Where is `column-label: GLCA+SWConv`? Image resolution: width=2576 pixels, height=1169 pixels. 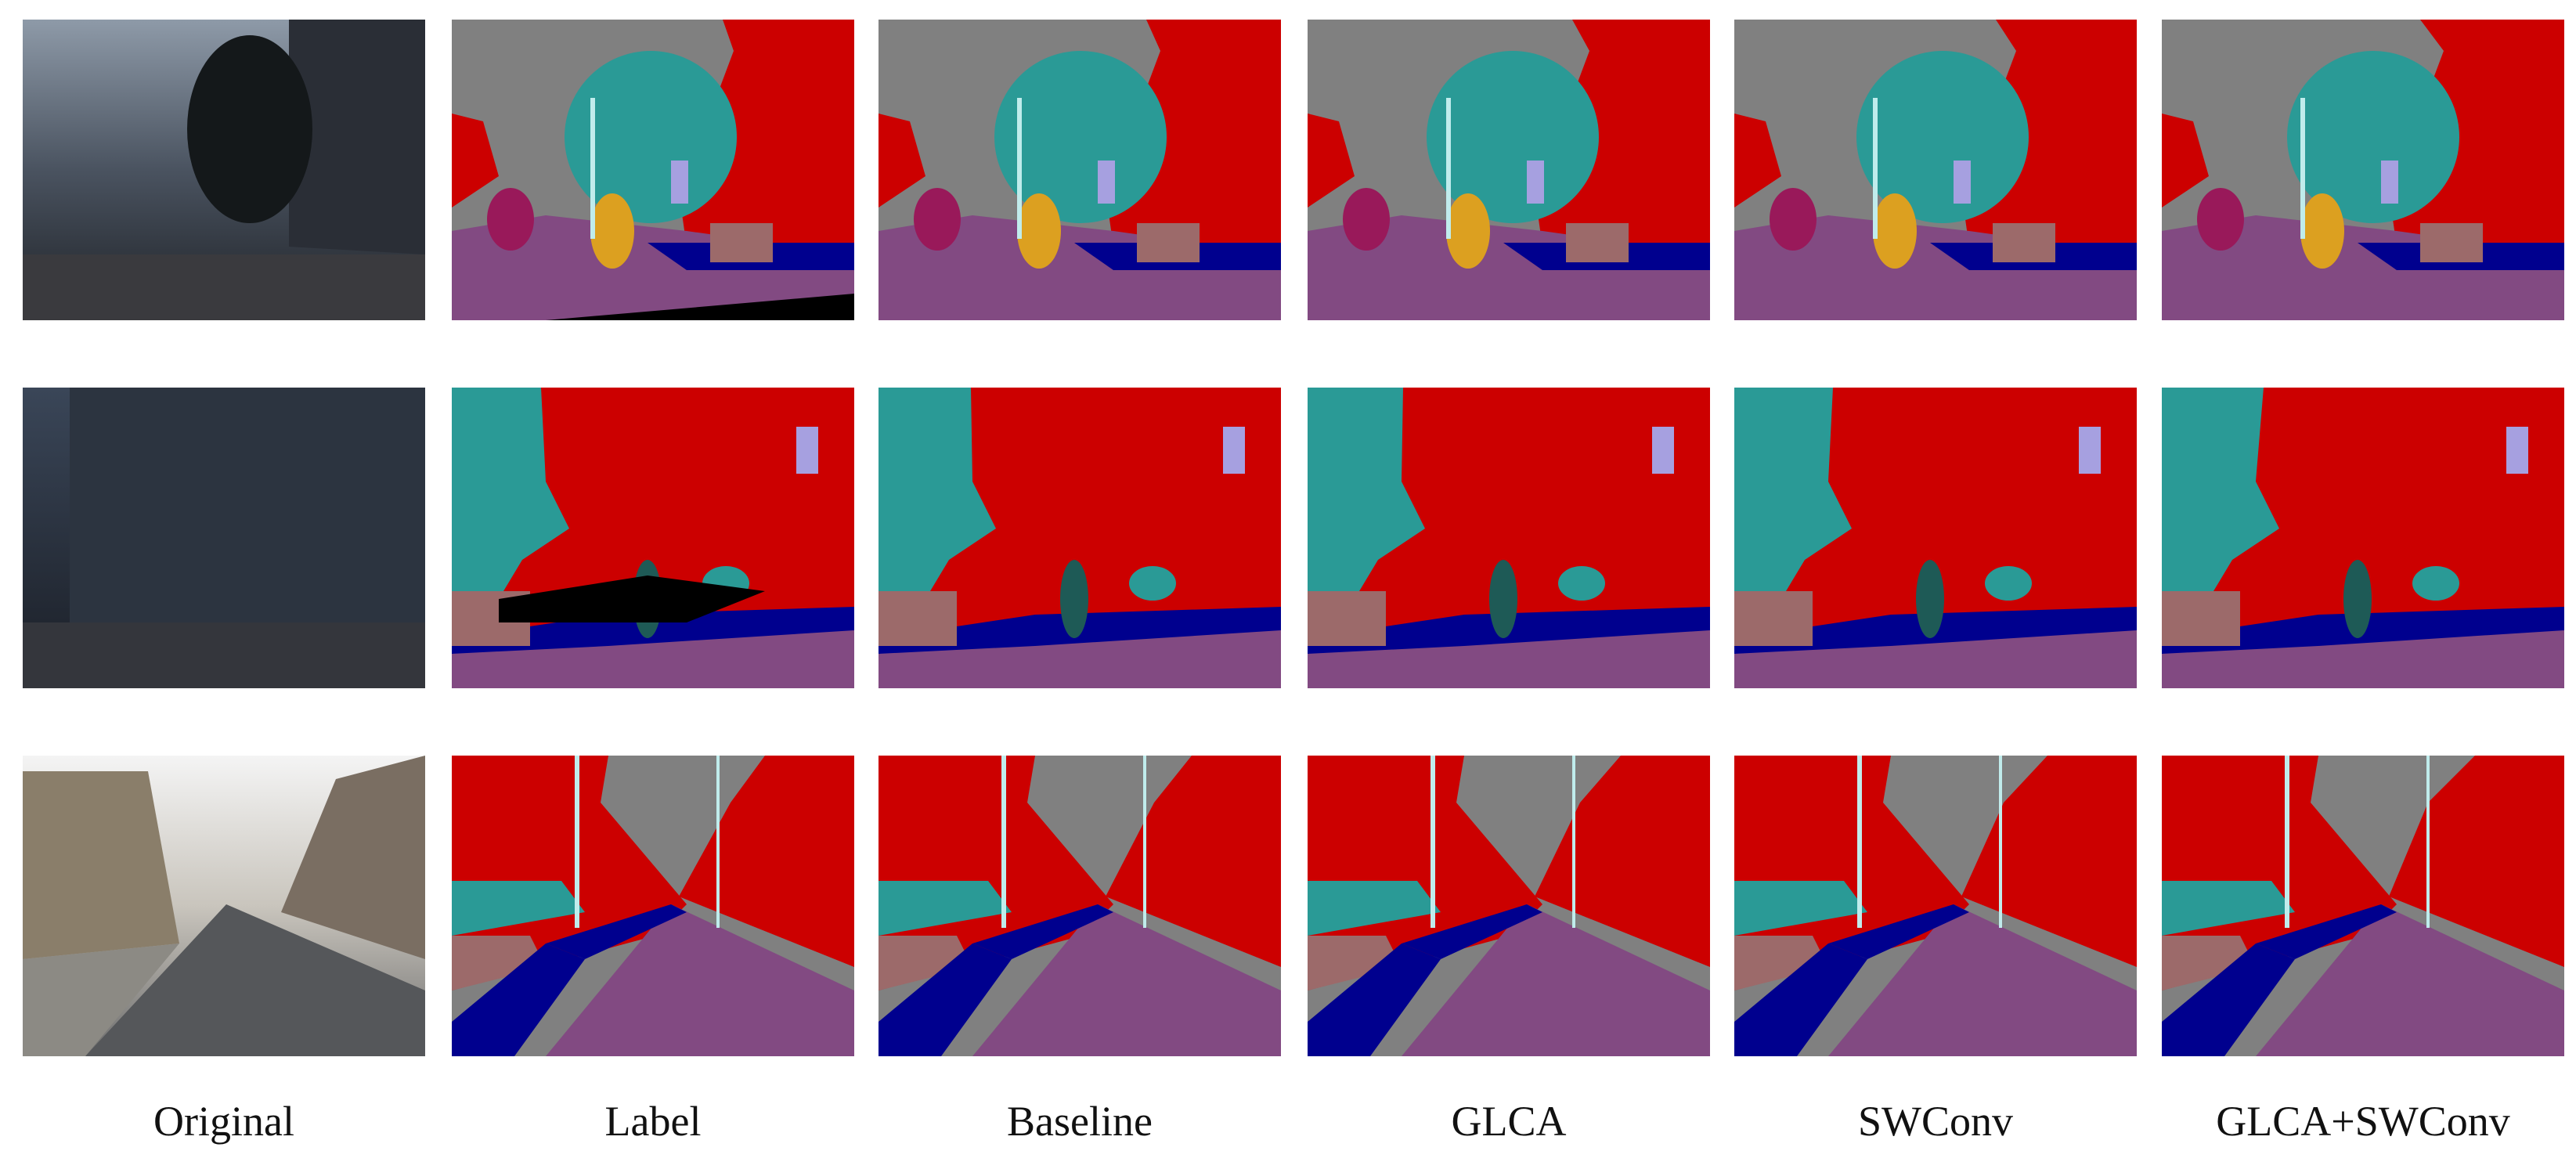
column-label: GLCA+SWConv is located at coordinates (2362, 1121).